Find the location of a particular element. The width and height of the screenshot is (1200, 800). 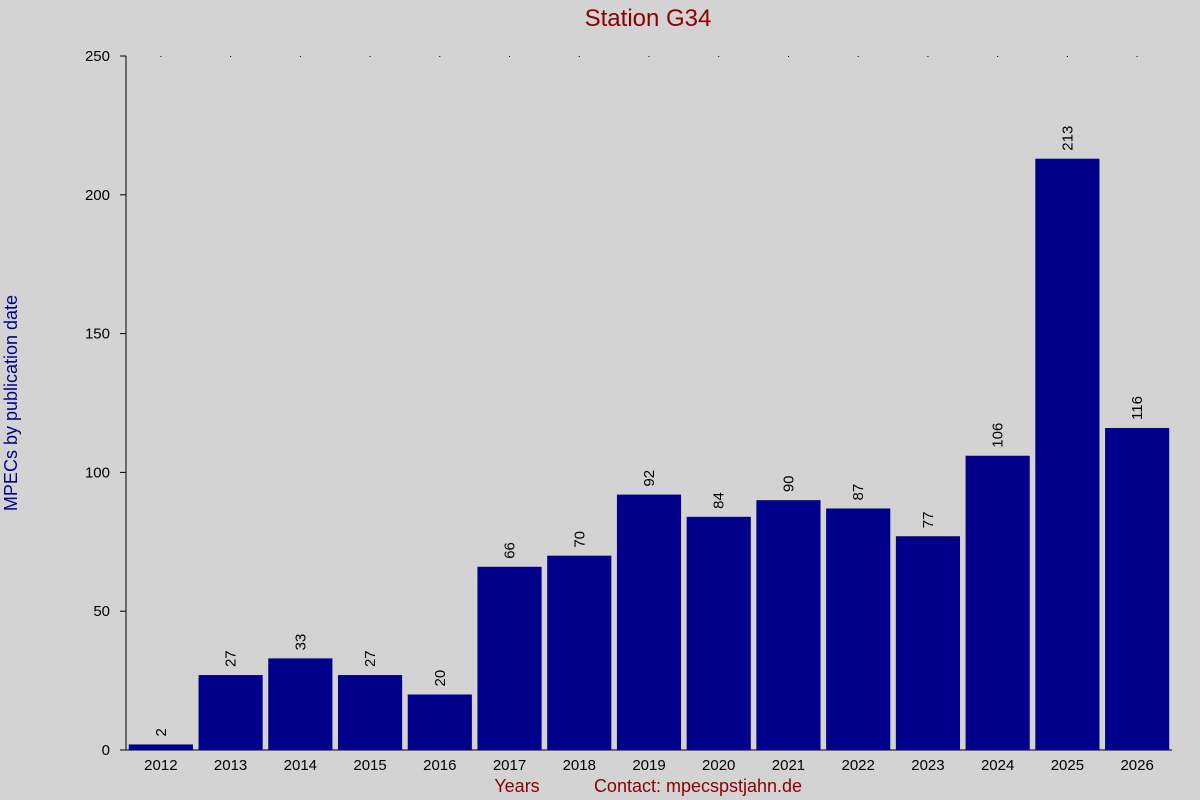

y-tick-label: 200 is located at coordinates (97, 195).